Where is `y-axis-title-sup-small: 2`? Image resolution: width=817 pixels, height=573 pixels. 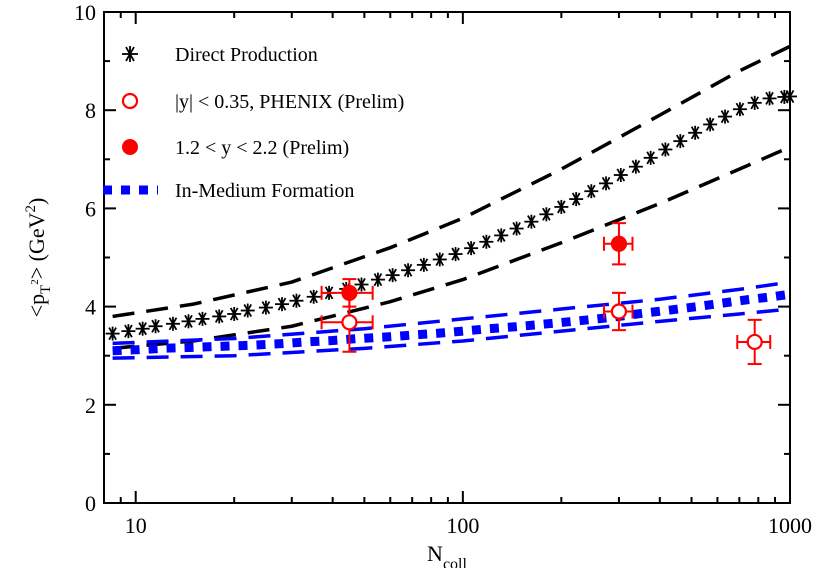 y-axis-title-sup-small: 2 is located at coordinates (35, 282).